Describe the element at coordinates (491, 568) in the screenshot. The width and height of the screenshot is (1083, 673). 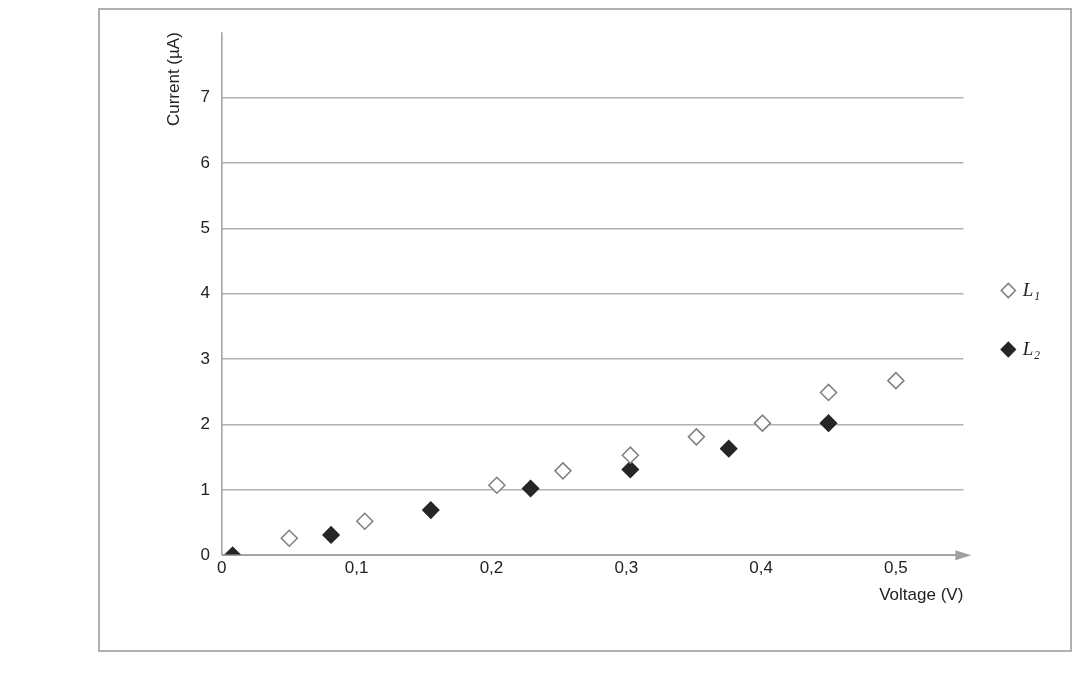
I see `x-tick-label: 0,2` at that location.